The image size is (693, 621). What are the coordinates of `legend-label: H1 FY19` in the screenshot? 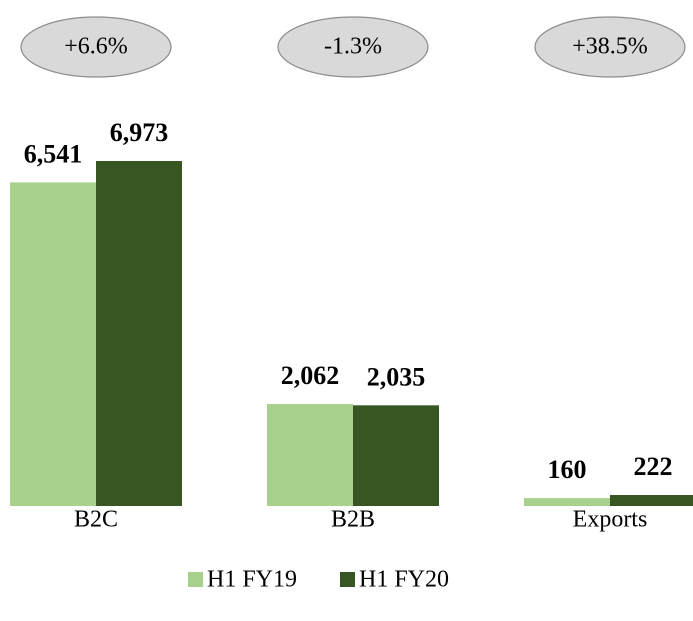 It's located at (252, 580).